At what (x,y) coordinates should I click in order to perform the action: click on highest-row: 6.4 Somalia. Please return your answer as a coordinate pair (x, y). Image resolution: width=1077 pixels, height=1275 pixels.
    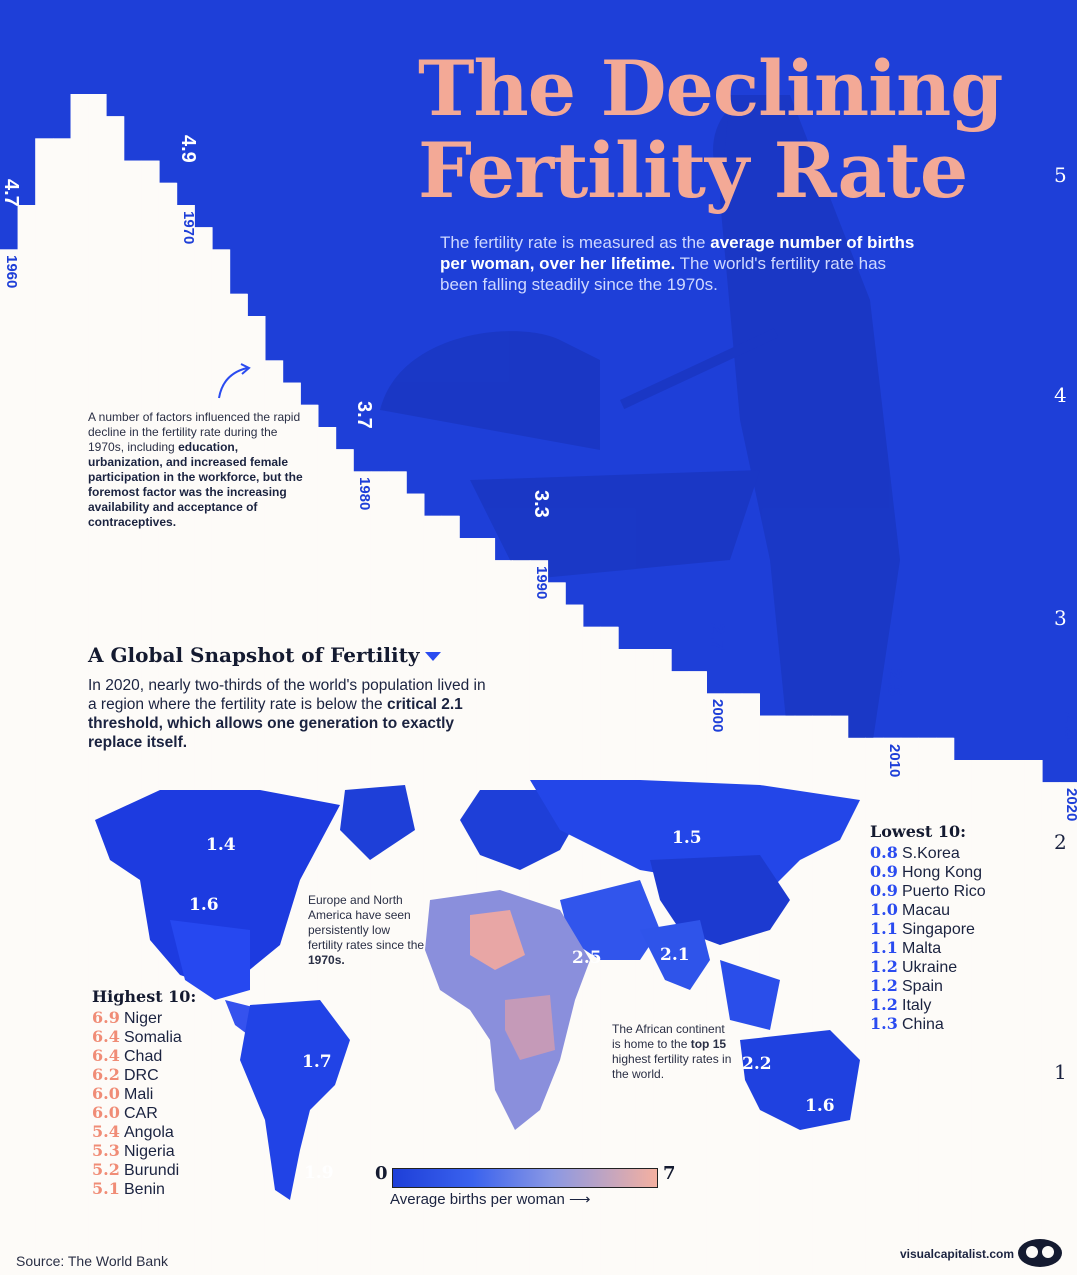
    Looking at the image, I should click on (144, 1037).